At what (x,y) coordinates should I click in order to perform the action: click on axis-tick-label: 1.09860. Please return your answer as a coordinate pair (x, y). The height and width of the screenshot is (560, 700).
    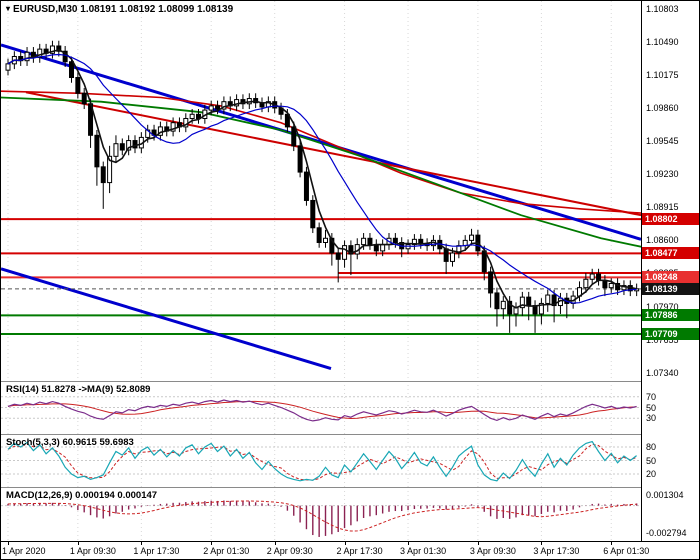
    Looking at the image, I should click on (662, 107).